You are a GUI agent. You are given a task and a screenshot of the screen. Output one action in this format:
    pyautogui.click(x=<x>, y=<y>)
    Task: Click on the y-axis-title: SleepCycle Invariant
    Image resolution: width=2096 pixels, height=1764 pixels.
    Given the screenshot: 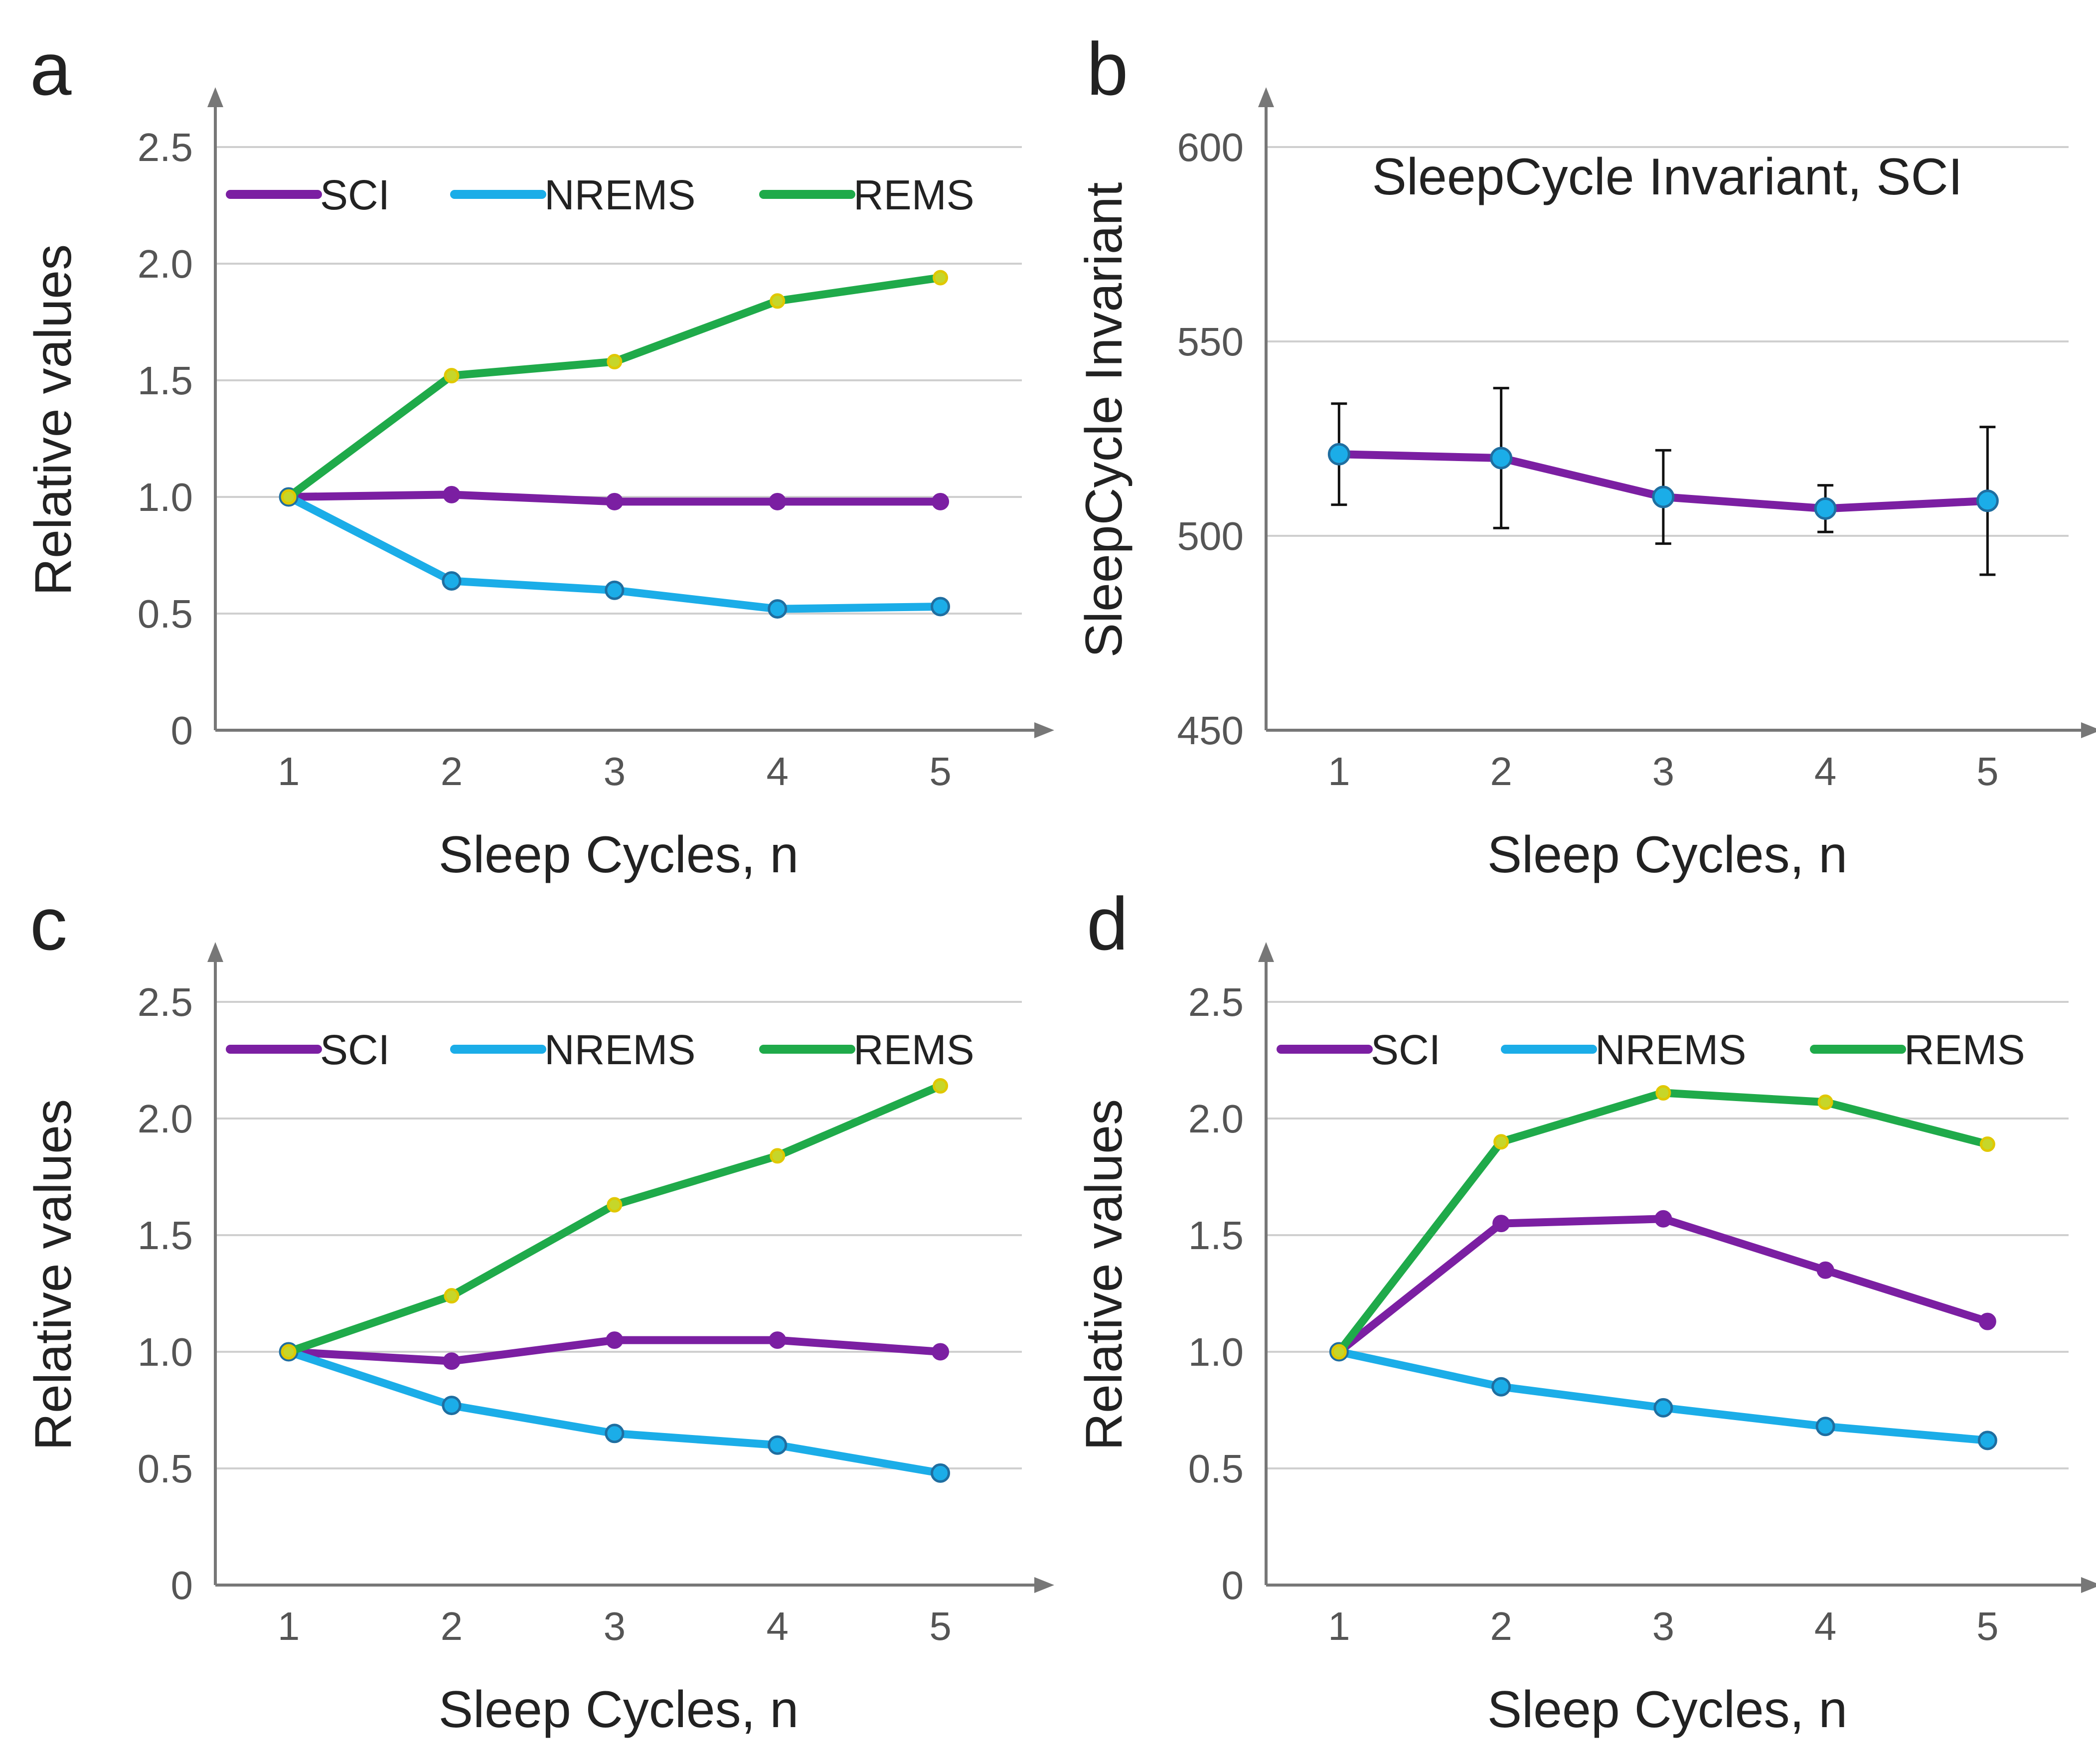 What is the action you would take?
    pyautogui.click(x=1104, y=419)
    